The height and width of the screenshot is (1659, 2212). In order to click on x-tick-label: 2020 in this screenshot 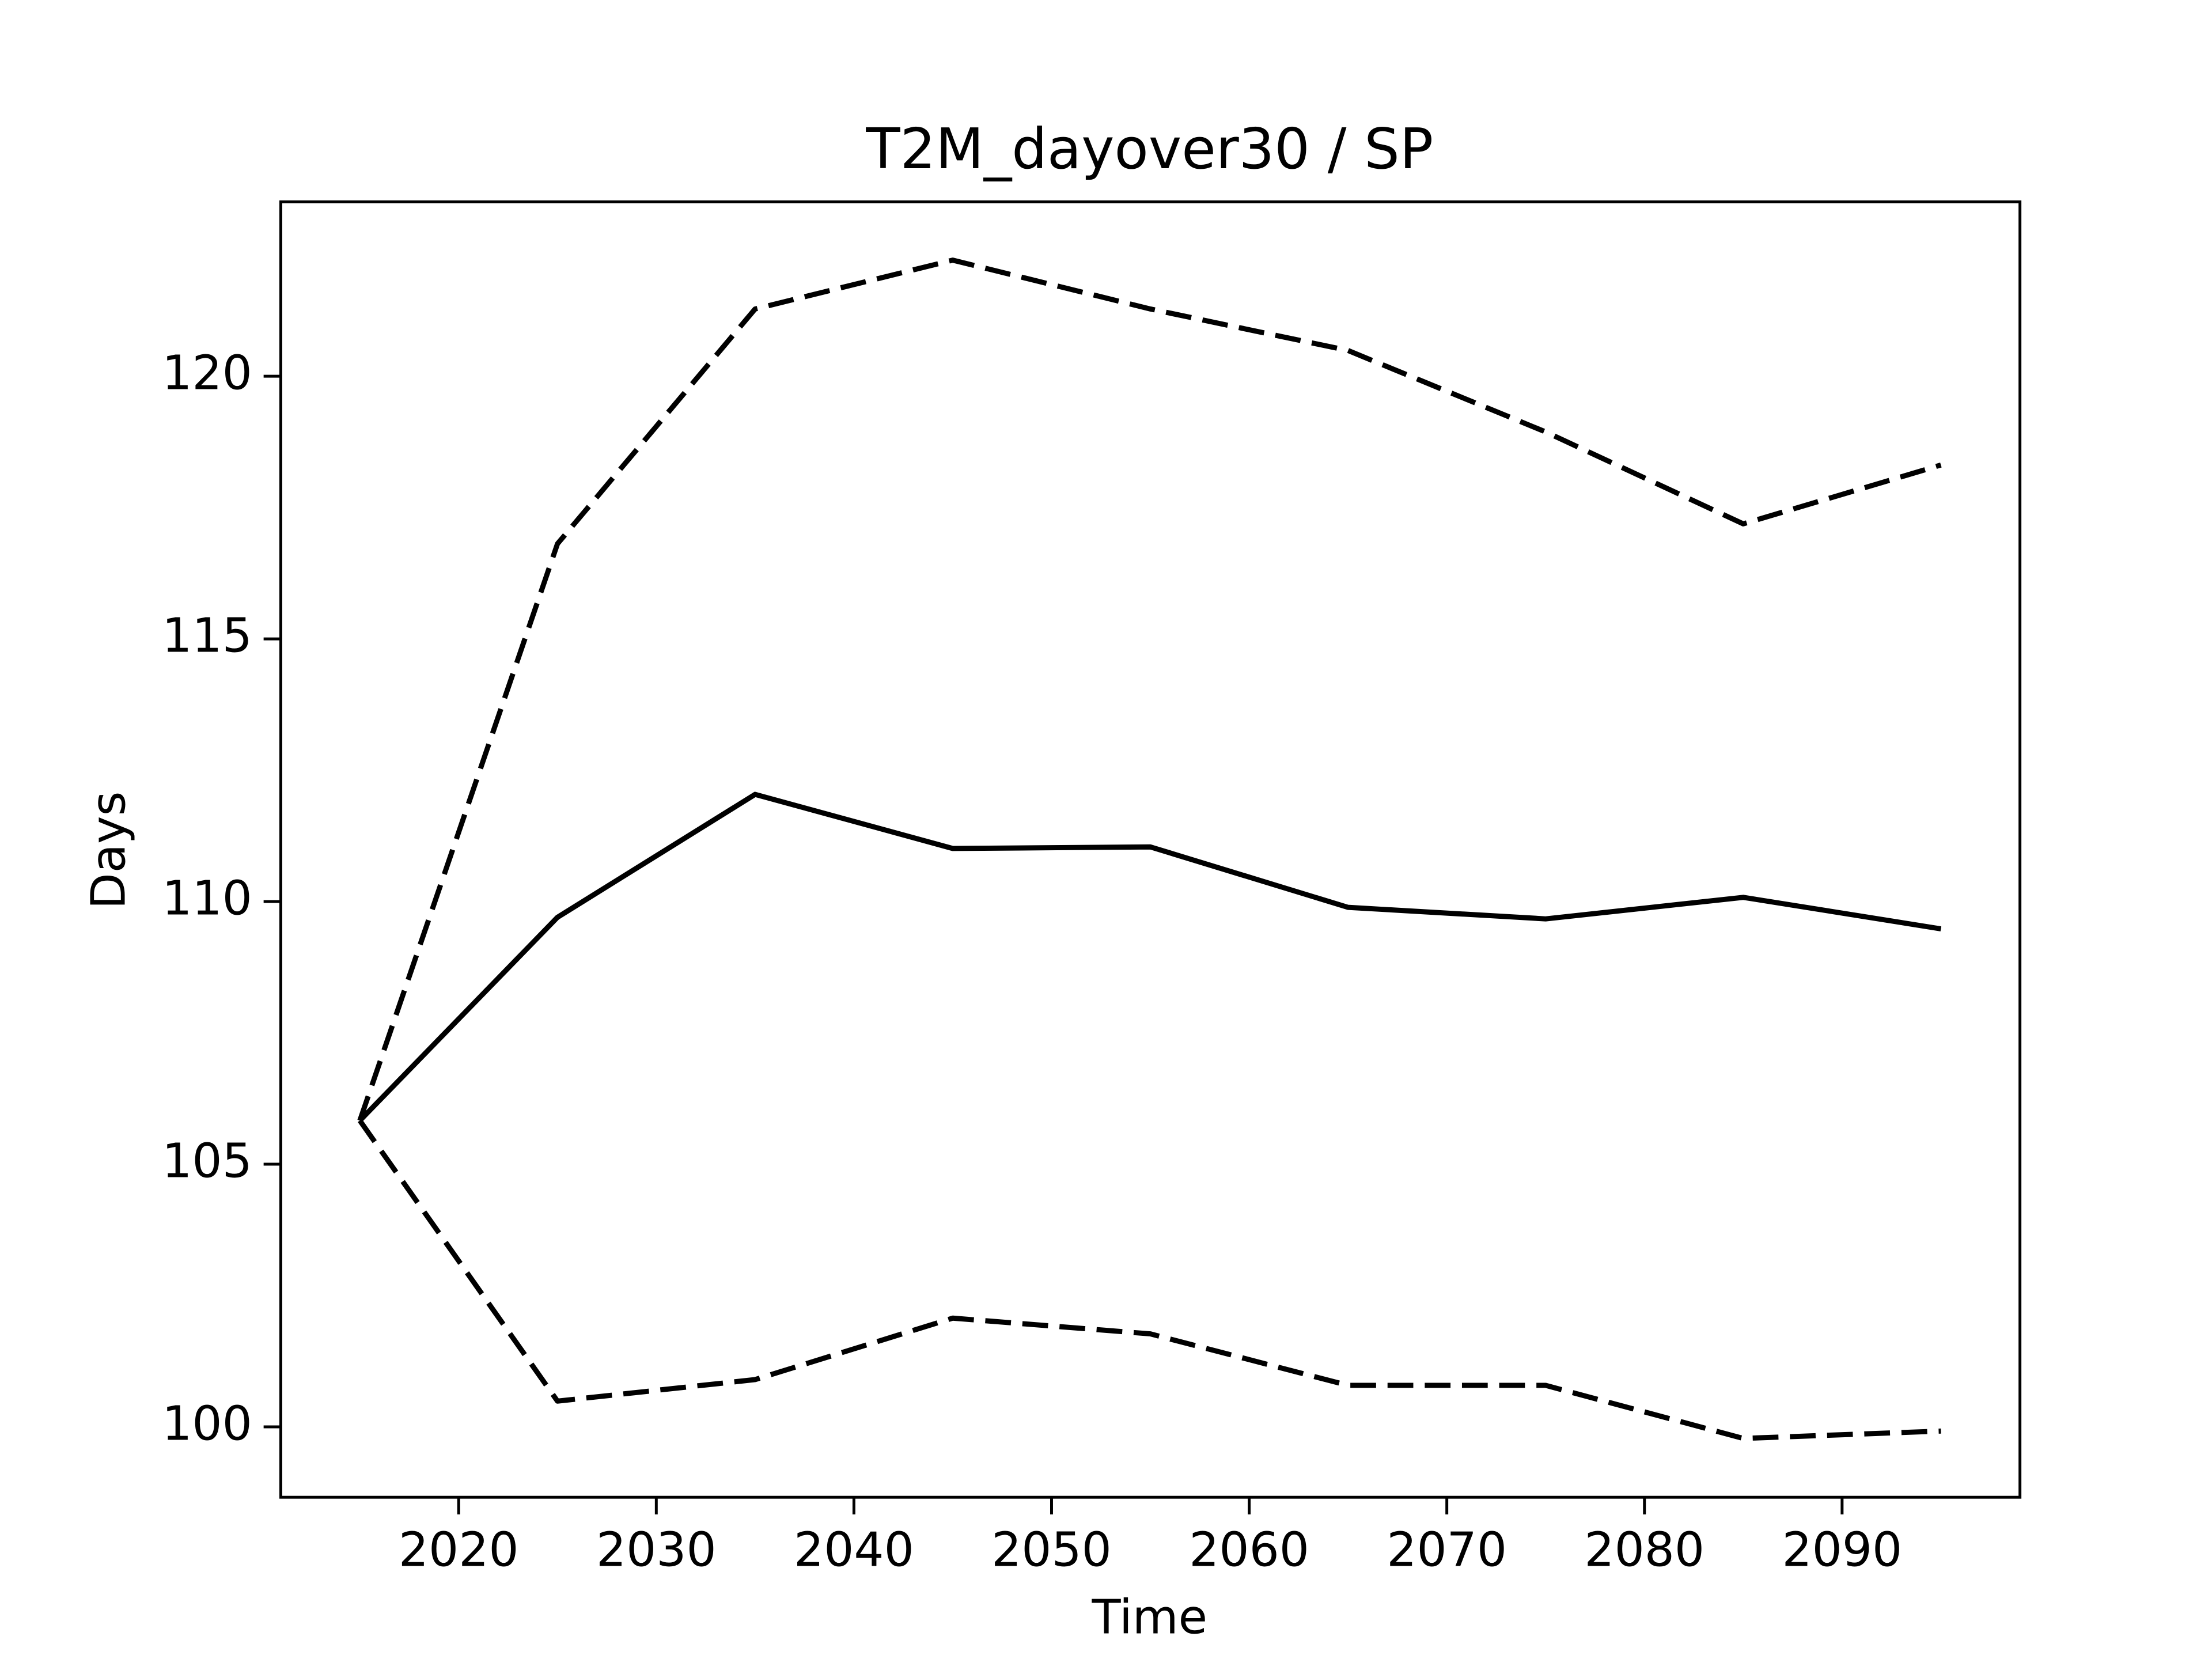, I will do `click(459, 1550)`.